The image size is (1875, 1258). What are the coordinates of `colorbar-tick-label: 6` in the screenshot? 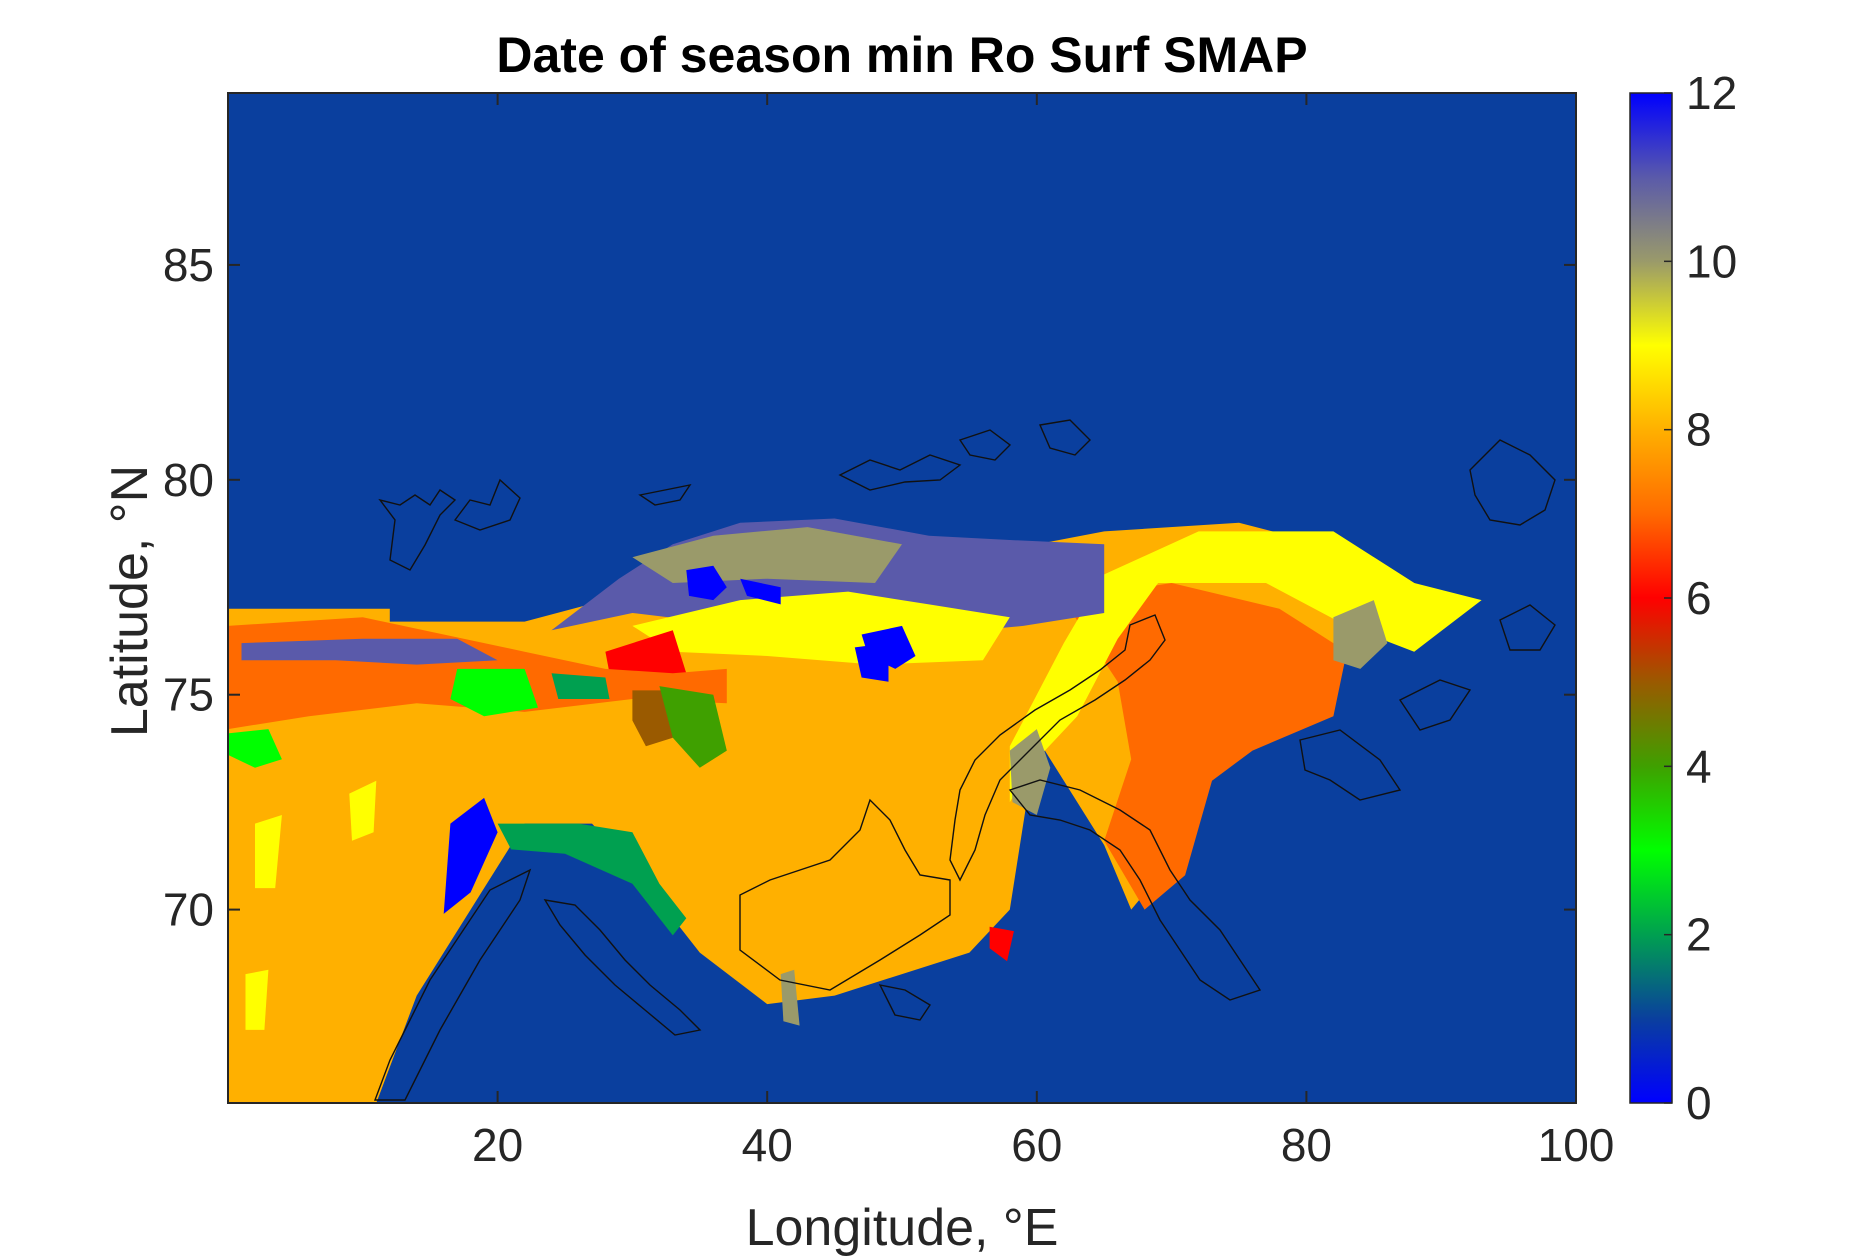 It's located at (1699, 598).